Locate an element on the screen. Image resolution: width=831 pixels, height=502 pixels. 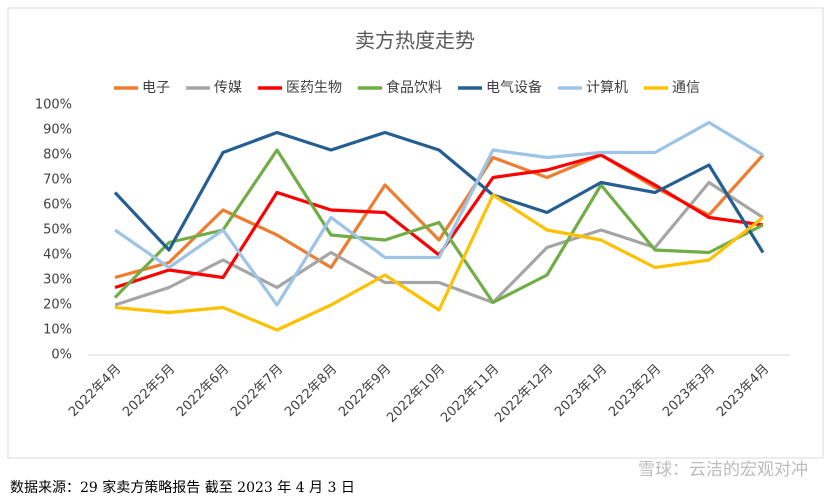
y-tick-label: 60% is located at coordinates (57, 205).